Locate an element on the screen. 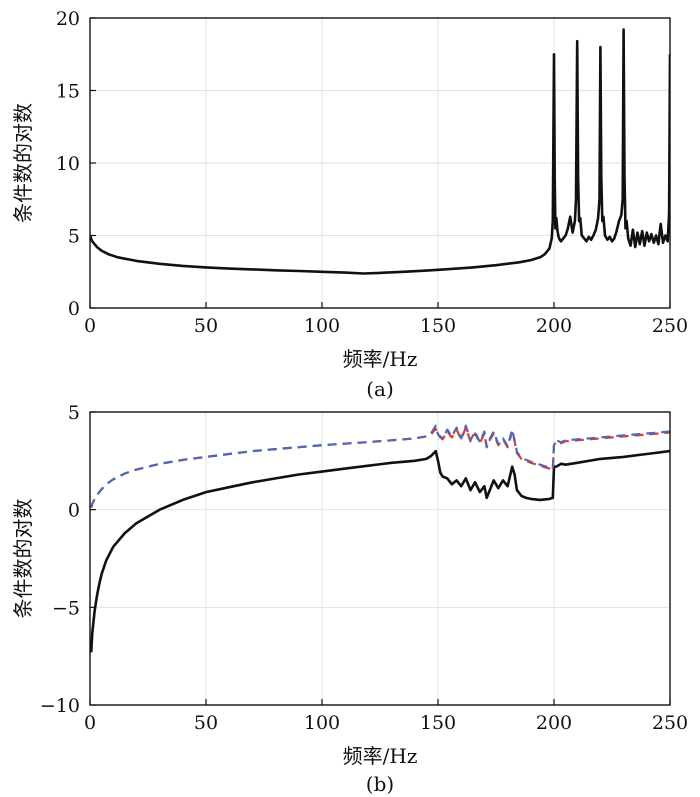 This screenshot has height=797, width=700. panel-b-y-axis-label: 条件数的对数 is located at coordinates (23, 559).